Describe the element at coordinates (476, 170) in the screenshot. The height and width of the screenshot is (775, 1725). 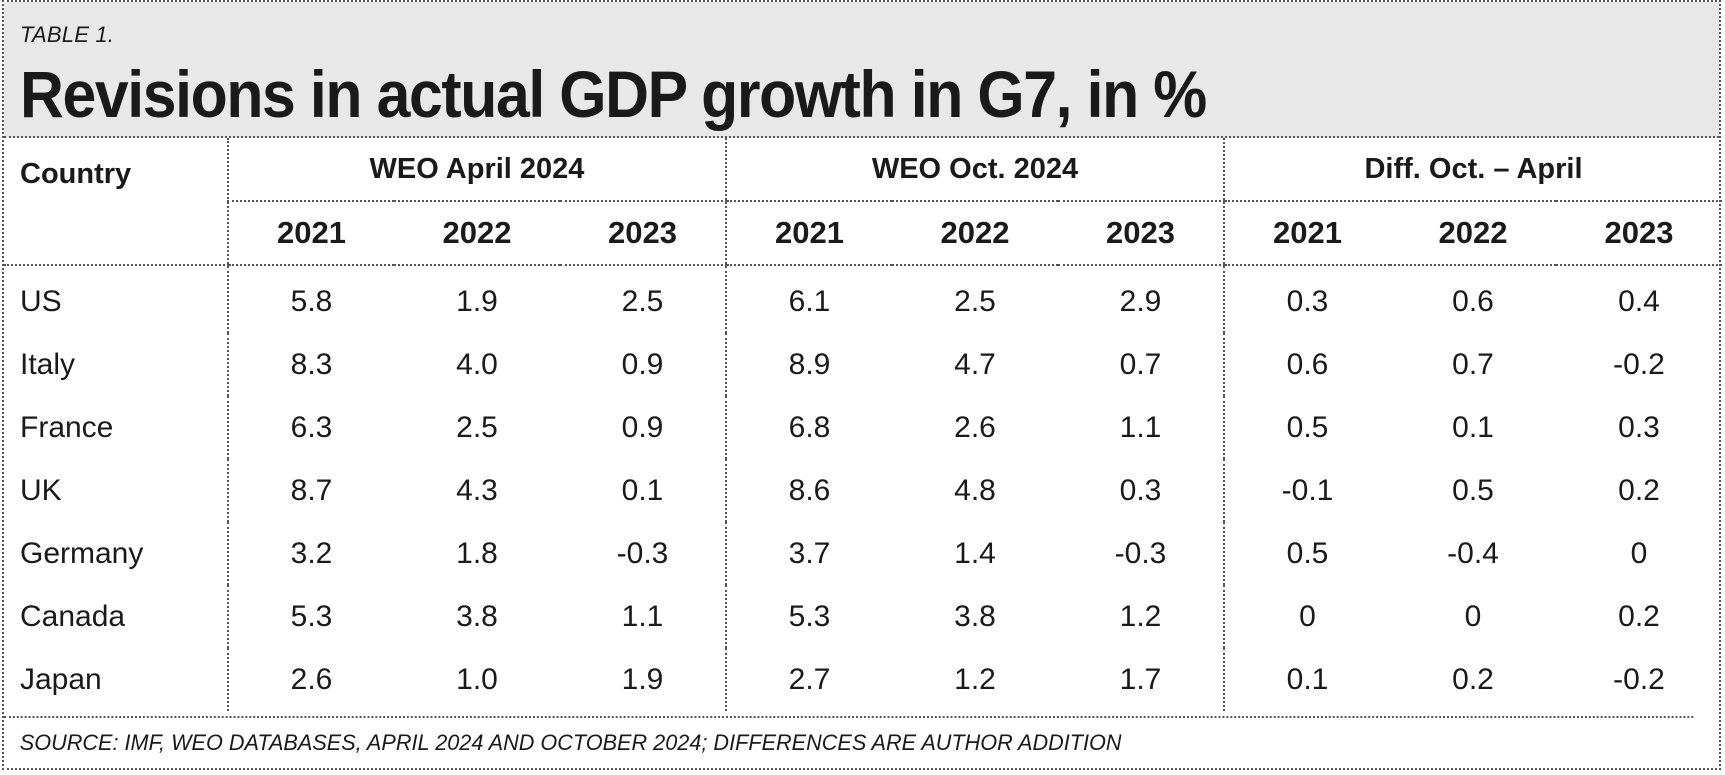
I see `group-header-weo-april-2024: WEO April 2024` at that location.